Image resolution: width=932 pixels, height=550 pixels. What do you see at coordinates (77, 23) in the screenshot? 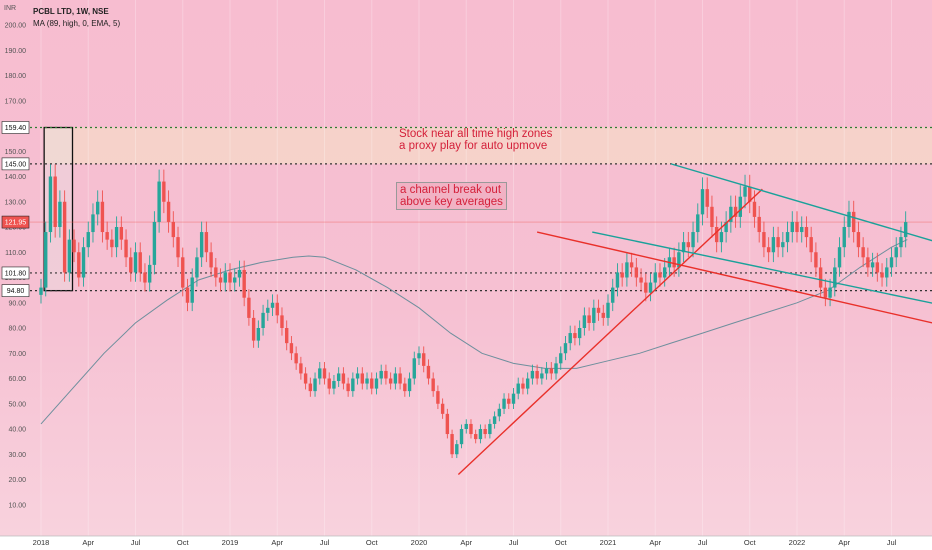
I see `indicator-legend: MA (89, high, 0, EMA, 5)` at bounding box center [77, 23].